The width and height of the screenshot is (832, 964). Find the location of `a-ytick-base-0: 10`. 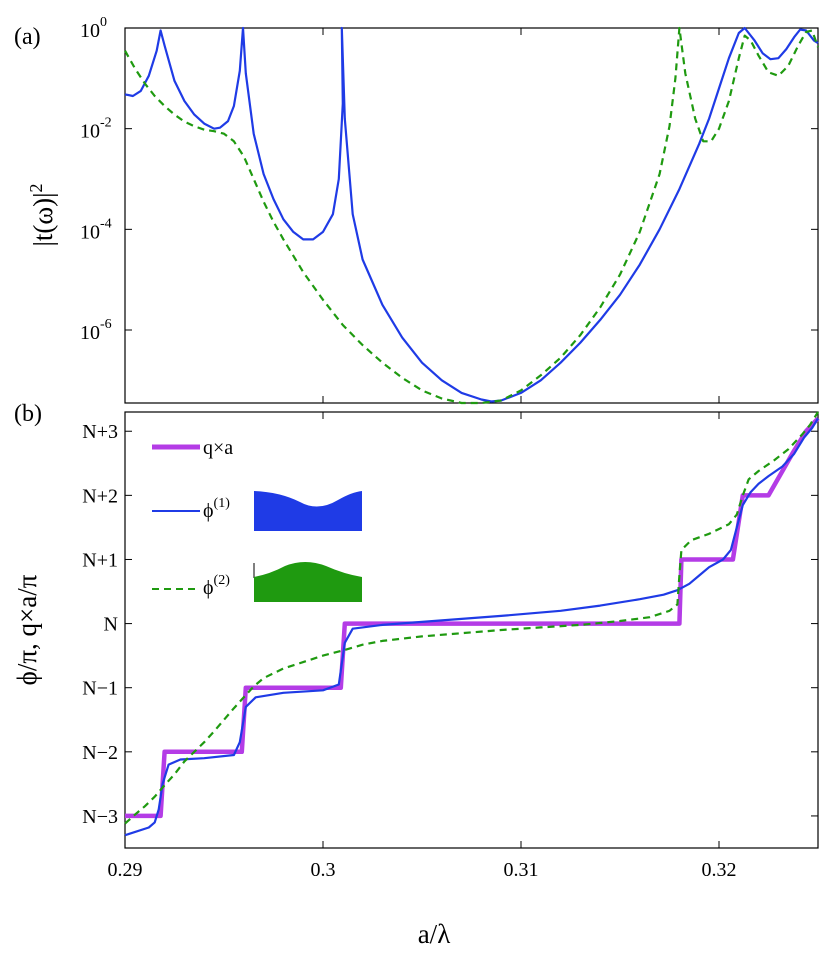

a-ytick-base-0: 10 is located at coordinates (90, 31).